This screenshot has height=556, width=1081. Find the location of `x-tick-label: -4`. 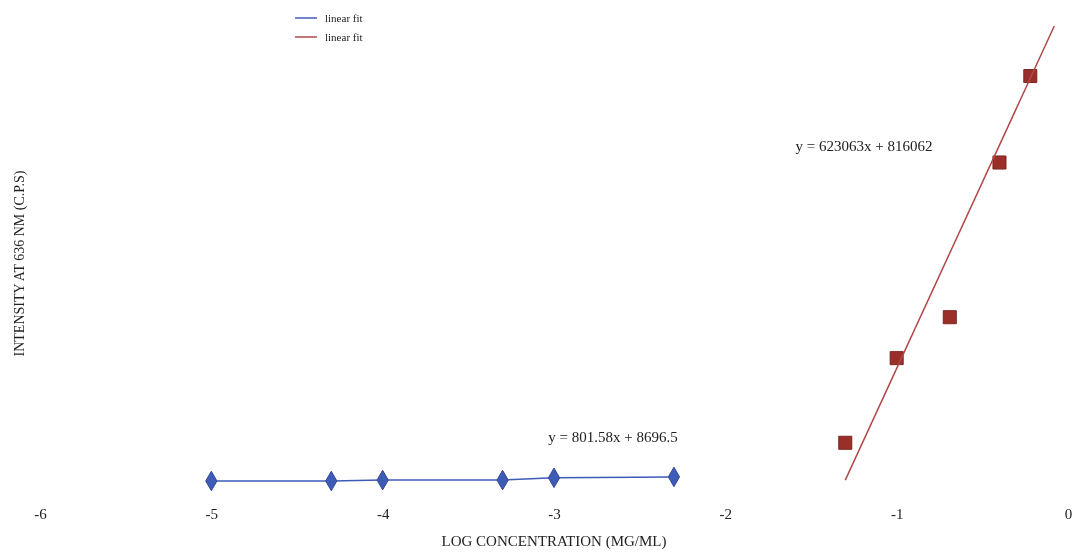

x-tick-label: -4 is located at coordinates (383, 513).